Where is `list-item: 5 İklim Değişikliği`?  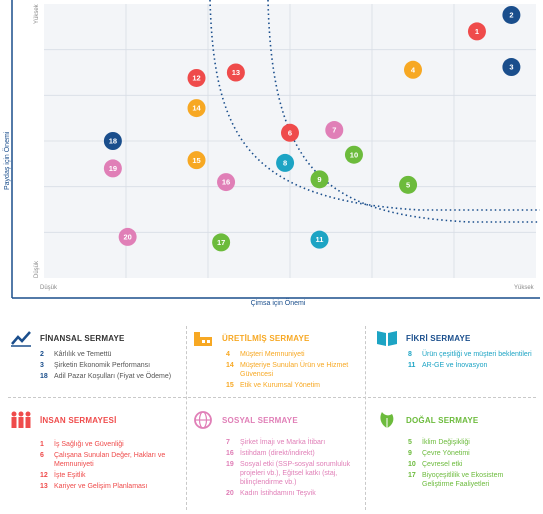 list-item: 5 İklim Değişikliği is located at coordinates (472, 442).